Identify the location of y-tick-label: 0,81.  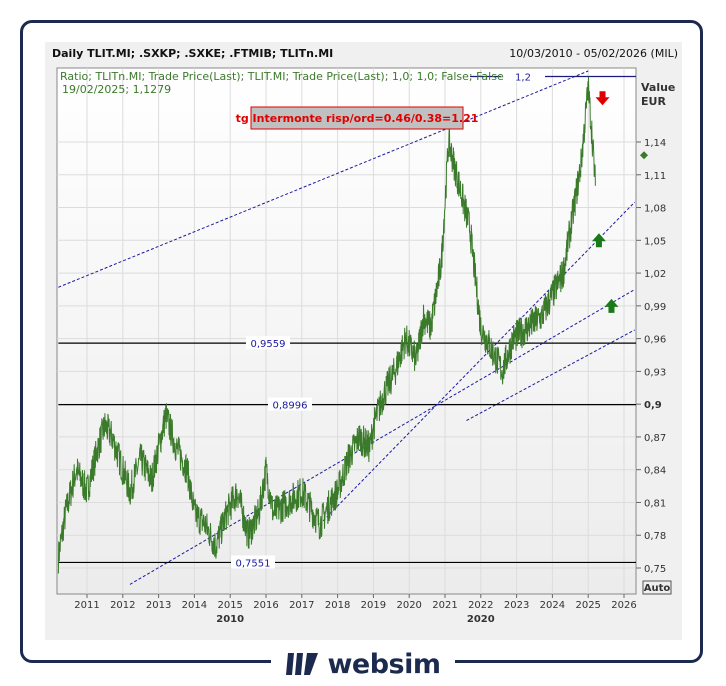
(655, 503).